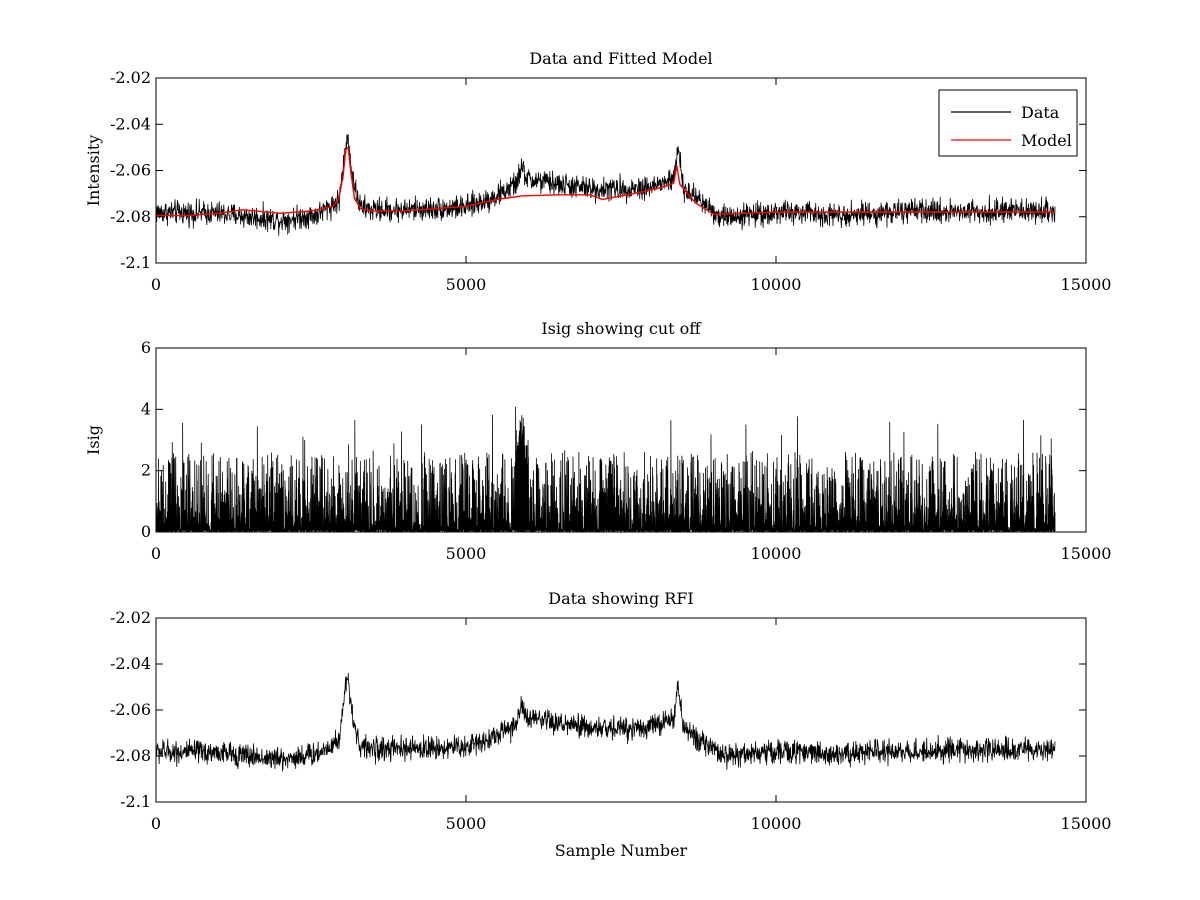  Describe the element at coordinates (620, 598) in the screenshot. I see `chart-title: Data showing RFI` at that location.